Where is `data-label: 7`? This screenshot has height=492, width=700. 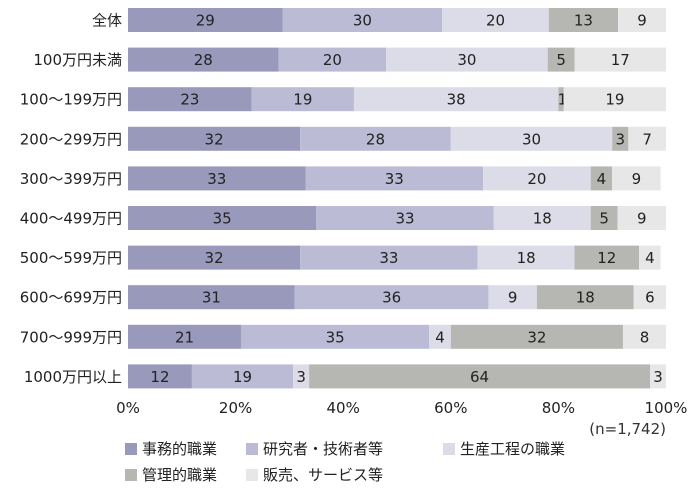 data-label: 7 is located at coordinates (647, 139).